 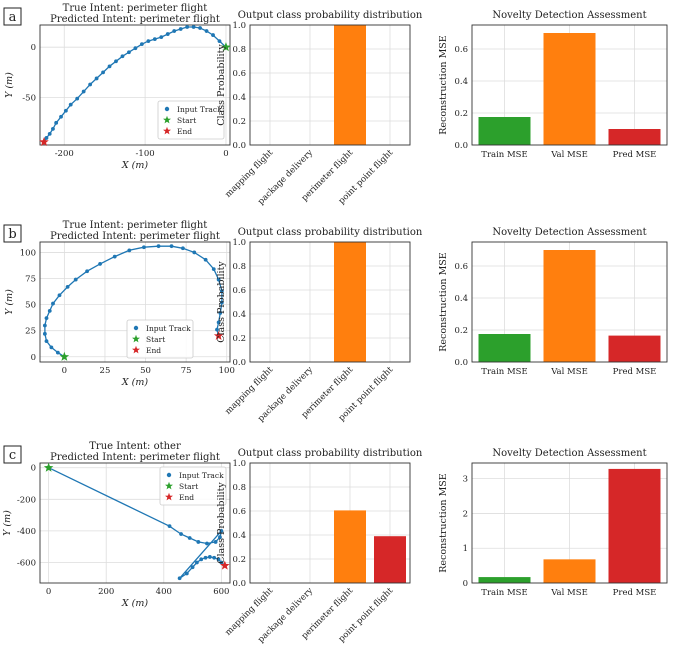 What do you see at coordinates (145, 371) in the screenshot?
I see `x-tick-label: 50` at bounding box center [145, 371].